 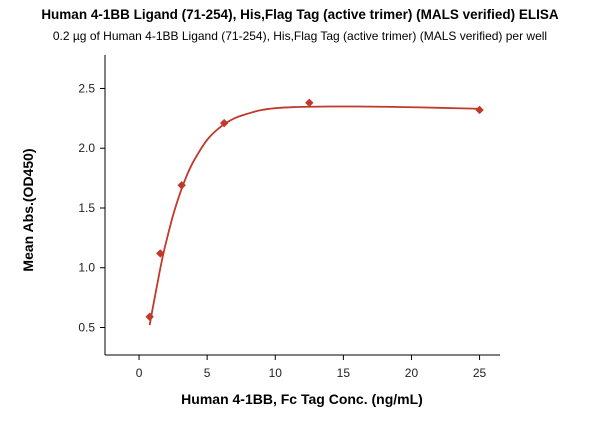 What do you see at coordinates (86, 268) in the screenshot?
I see `y-tick-label: 1.0` at bounding box center [86, 268].